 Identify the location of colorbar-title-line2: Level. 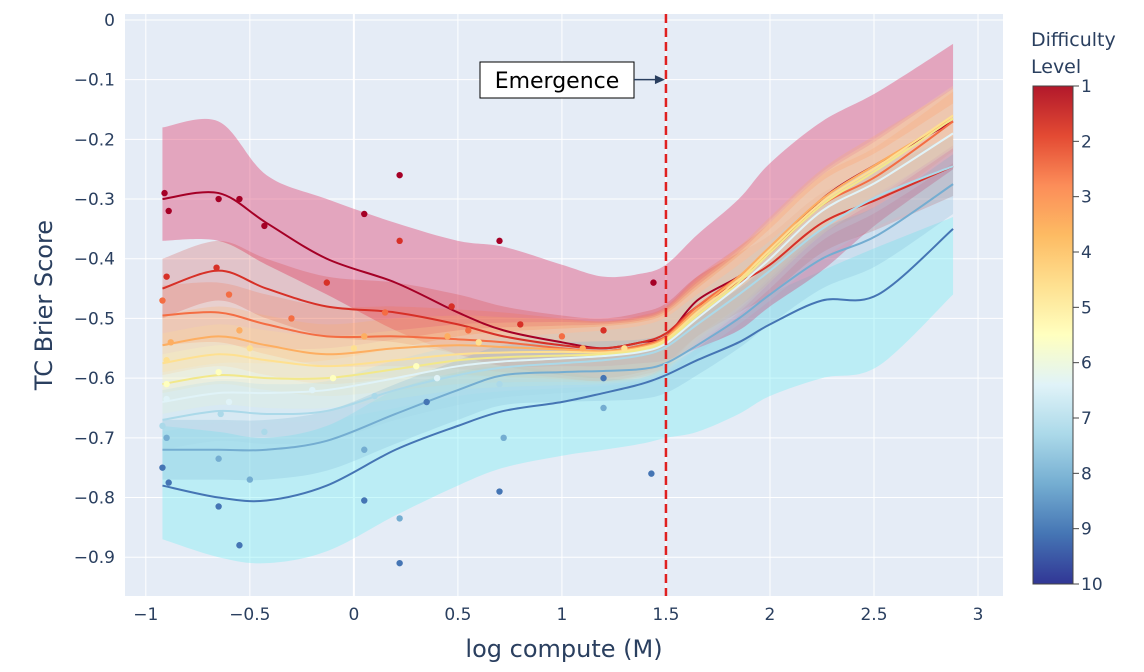
(1056, 67).